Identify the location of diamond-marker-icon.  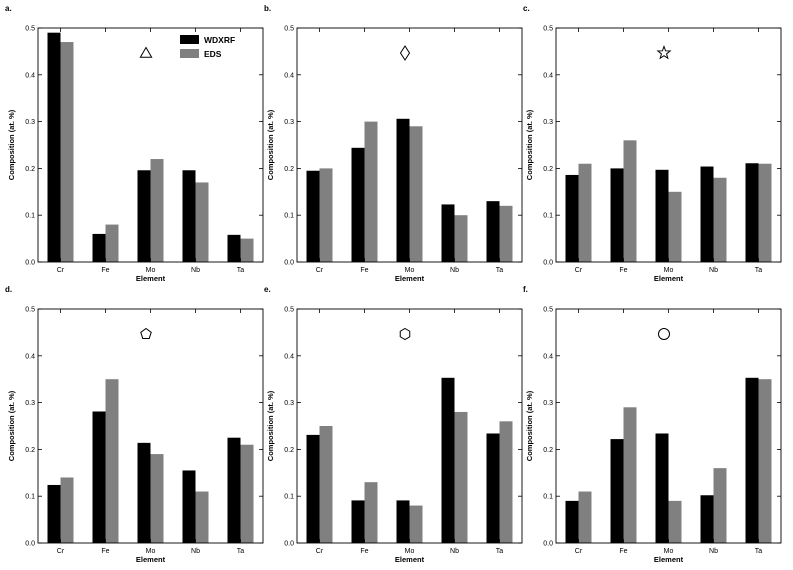
(405, 53).